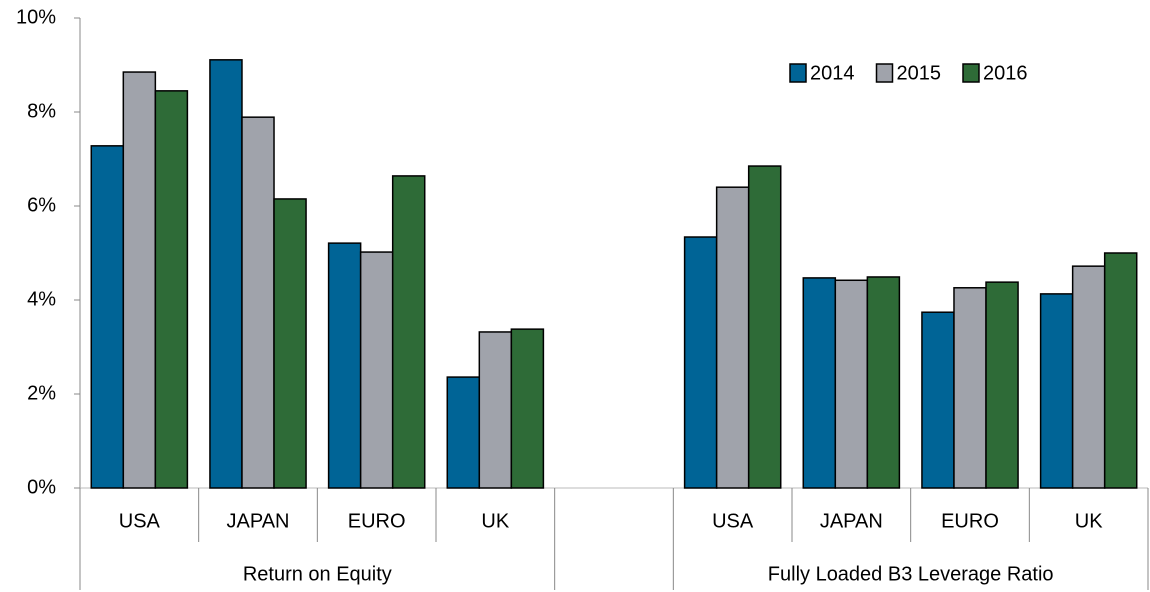 The image size is (1150, 592). I want to click on y-tick-label: 8%, so click(41, 111).